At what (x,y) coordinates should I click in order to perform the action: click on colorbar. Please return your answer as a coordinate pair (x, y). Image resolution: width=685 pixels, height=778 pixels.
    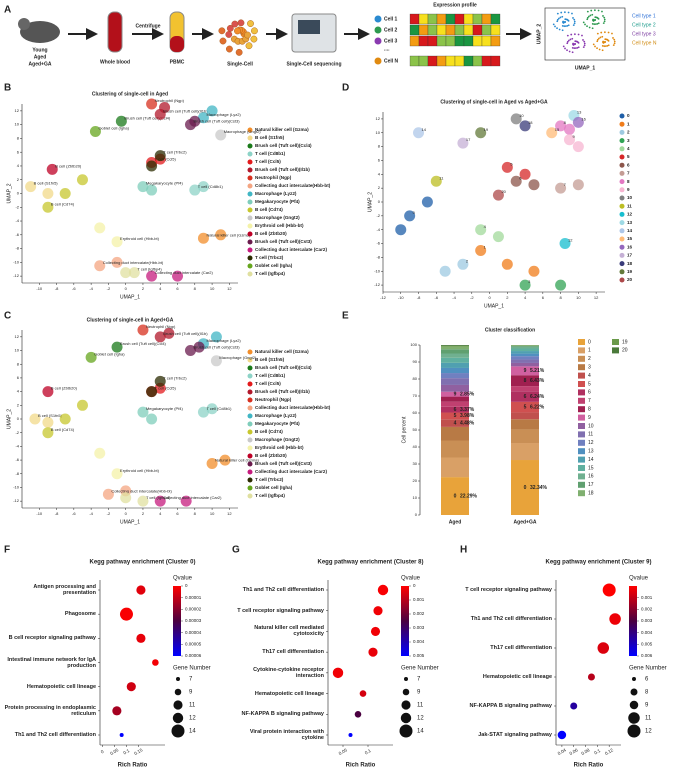
    Looking at the image, I should click on (405, 621).